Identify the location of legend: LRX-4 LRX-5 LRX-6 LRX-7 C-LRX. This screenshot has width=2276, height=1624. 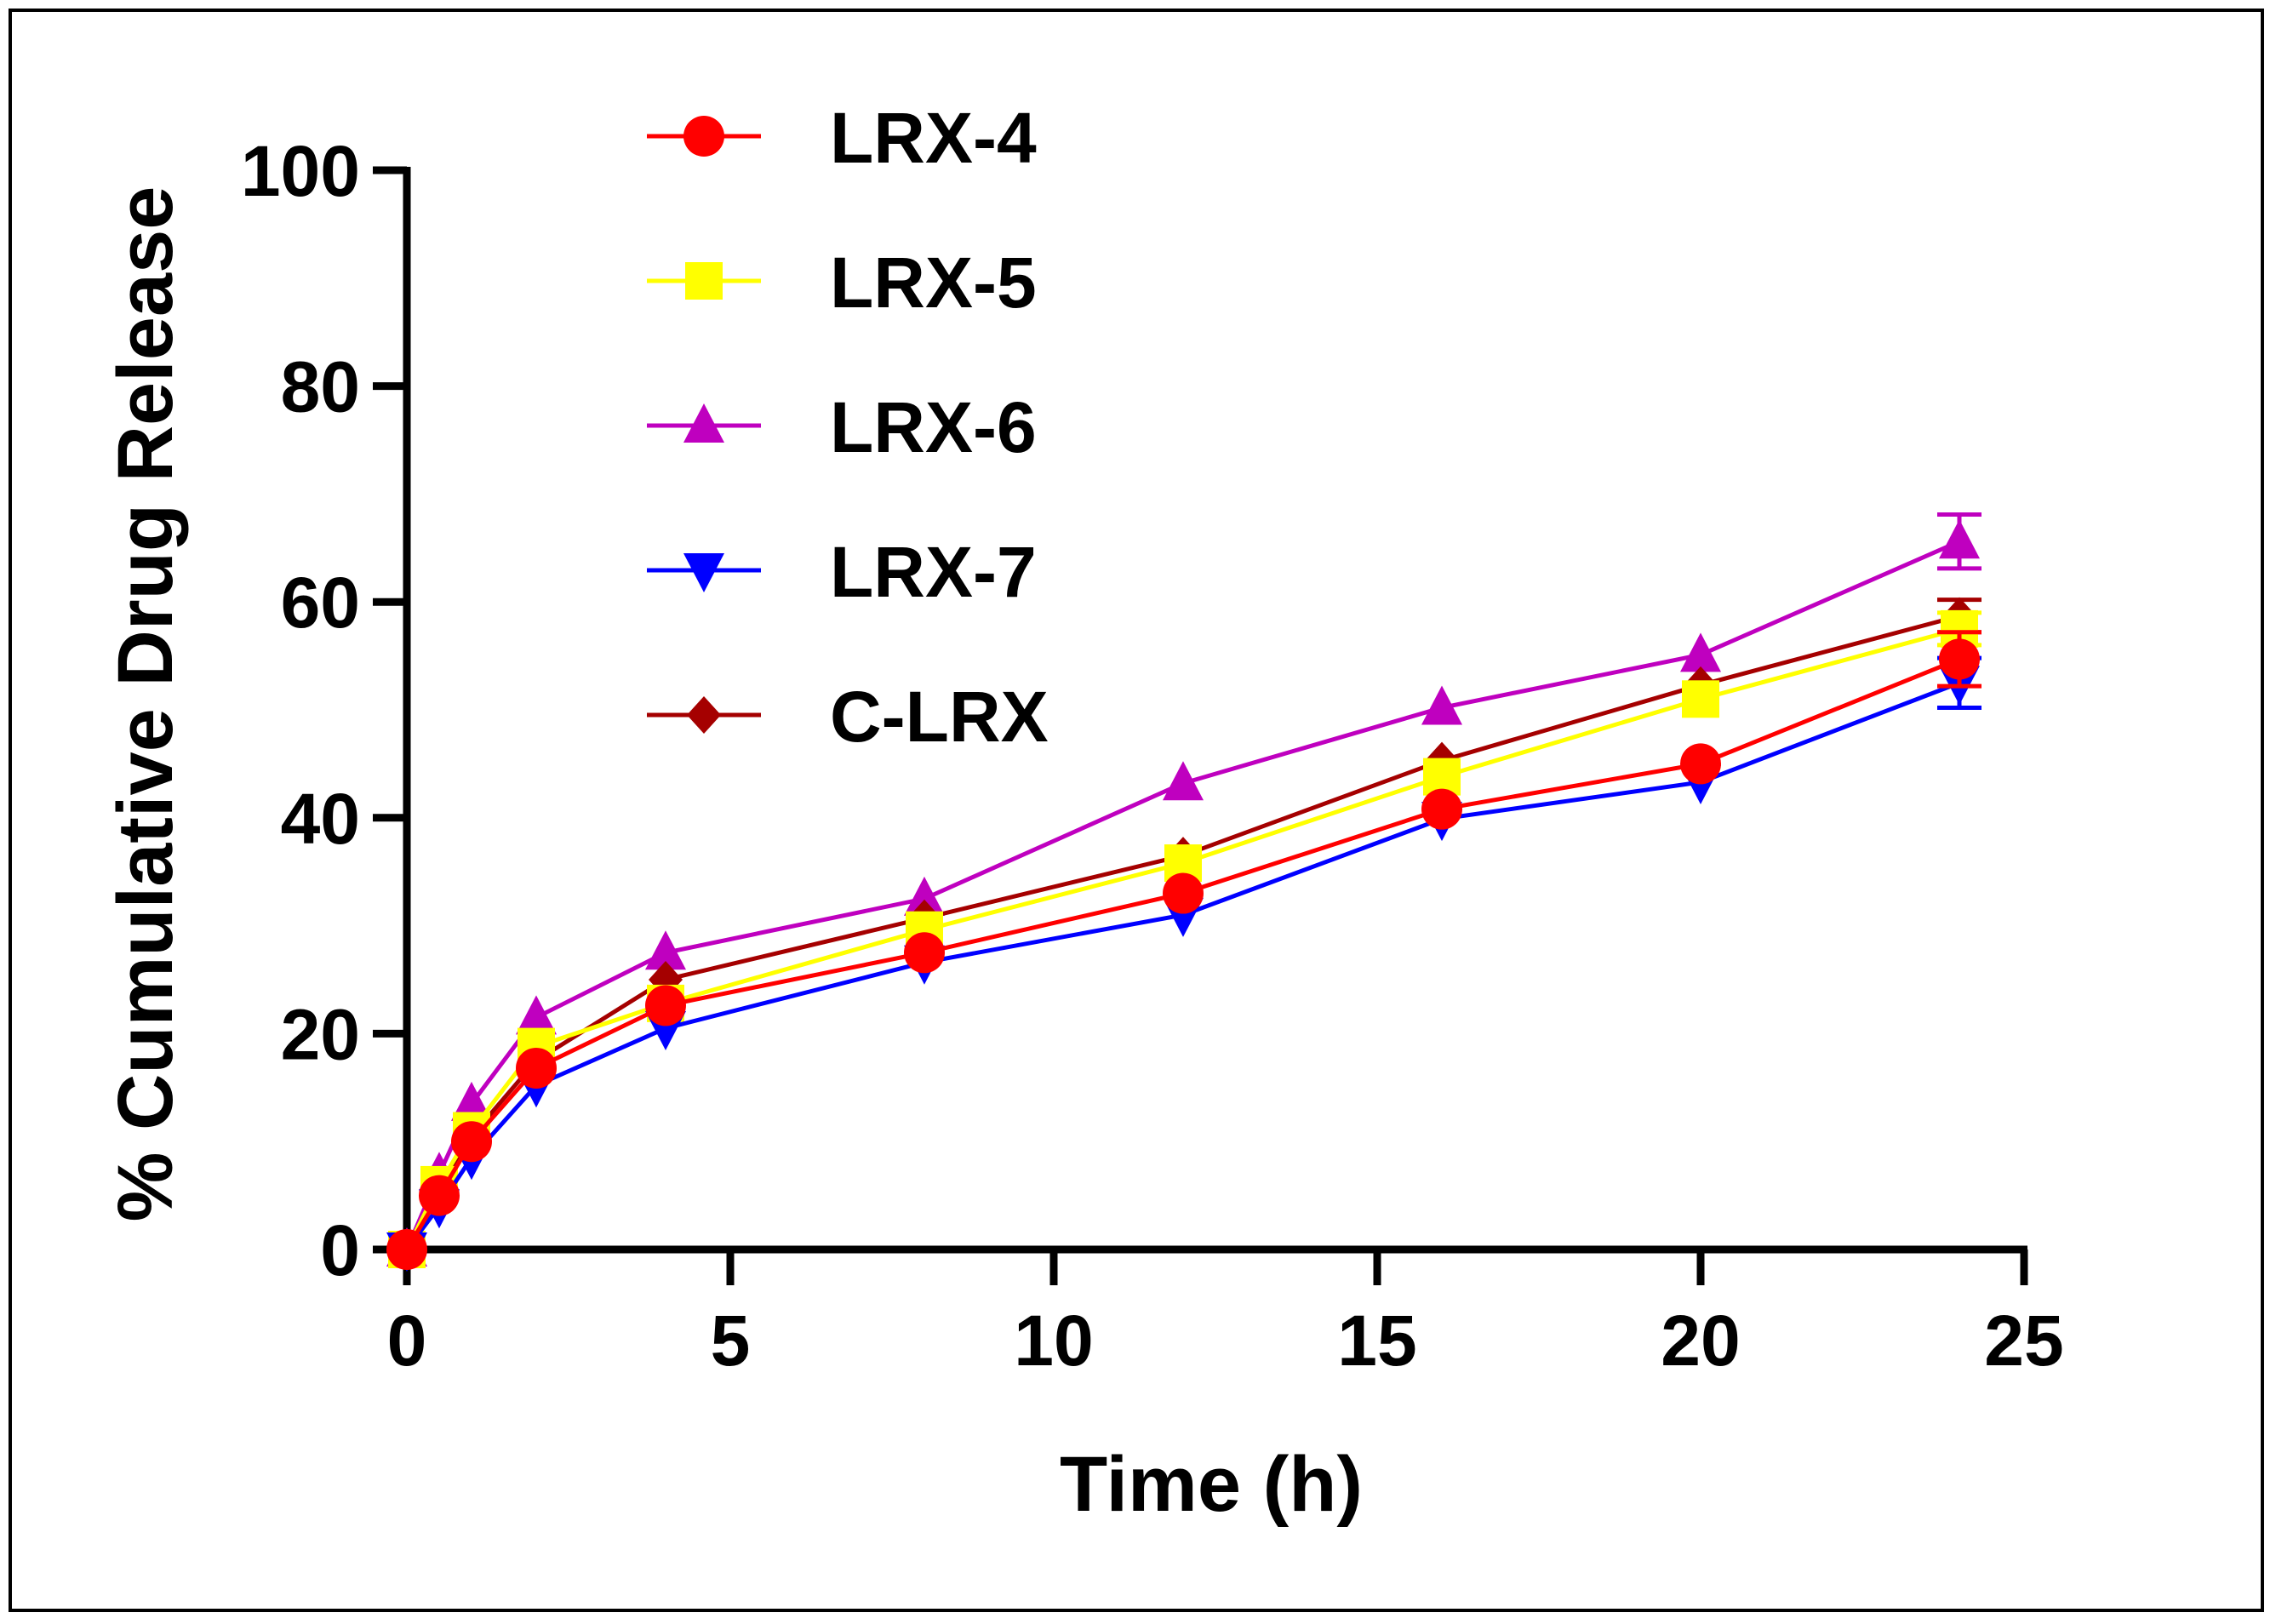
(848, 427).